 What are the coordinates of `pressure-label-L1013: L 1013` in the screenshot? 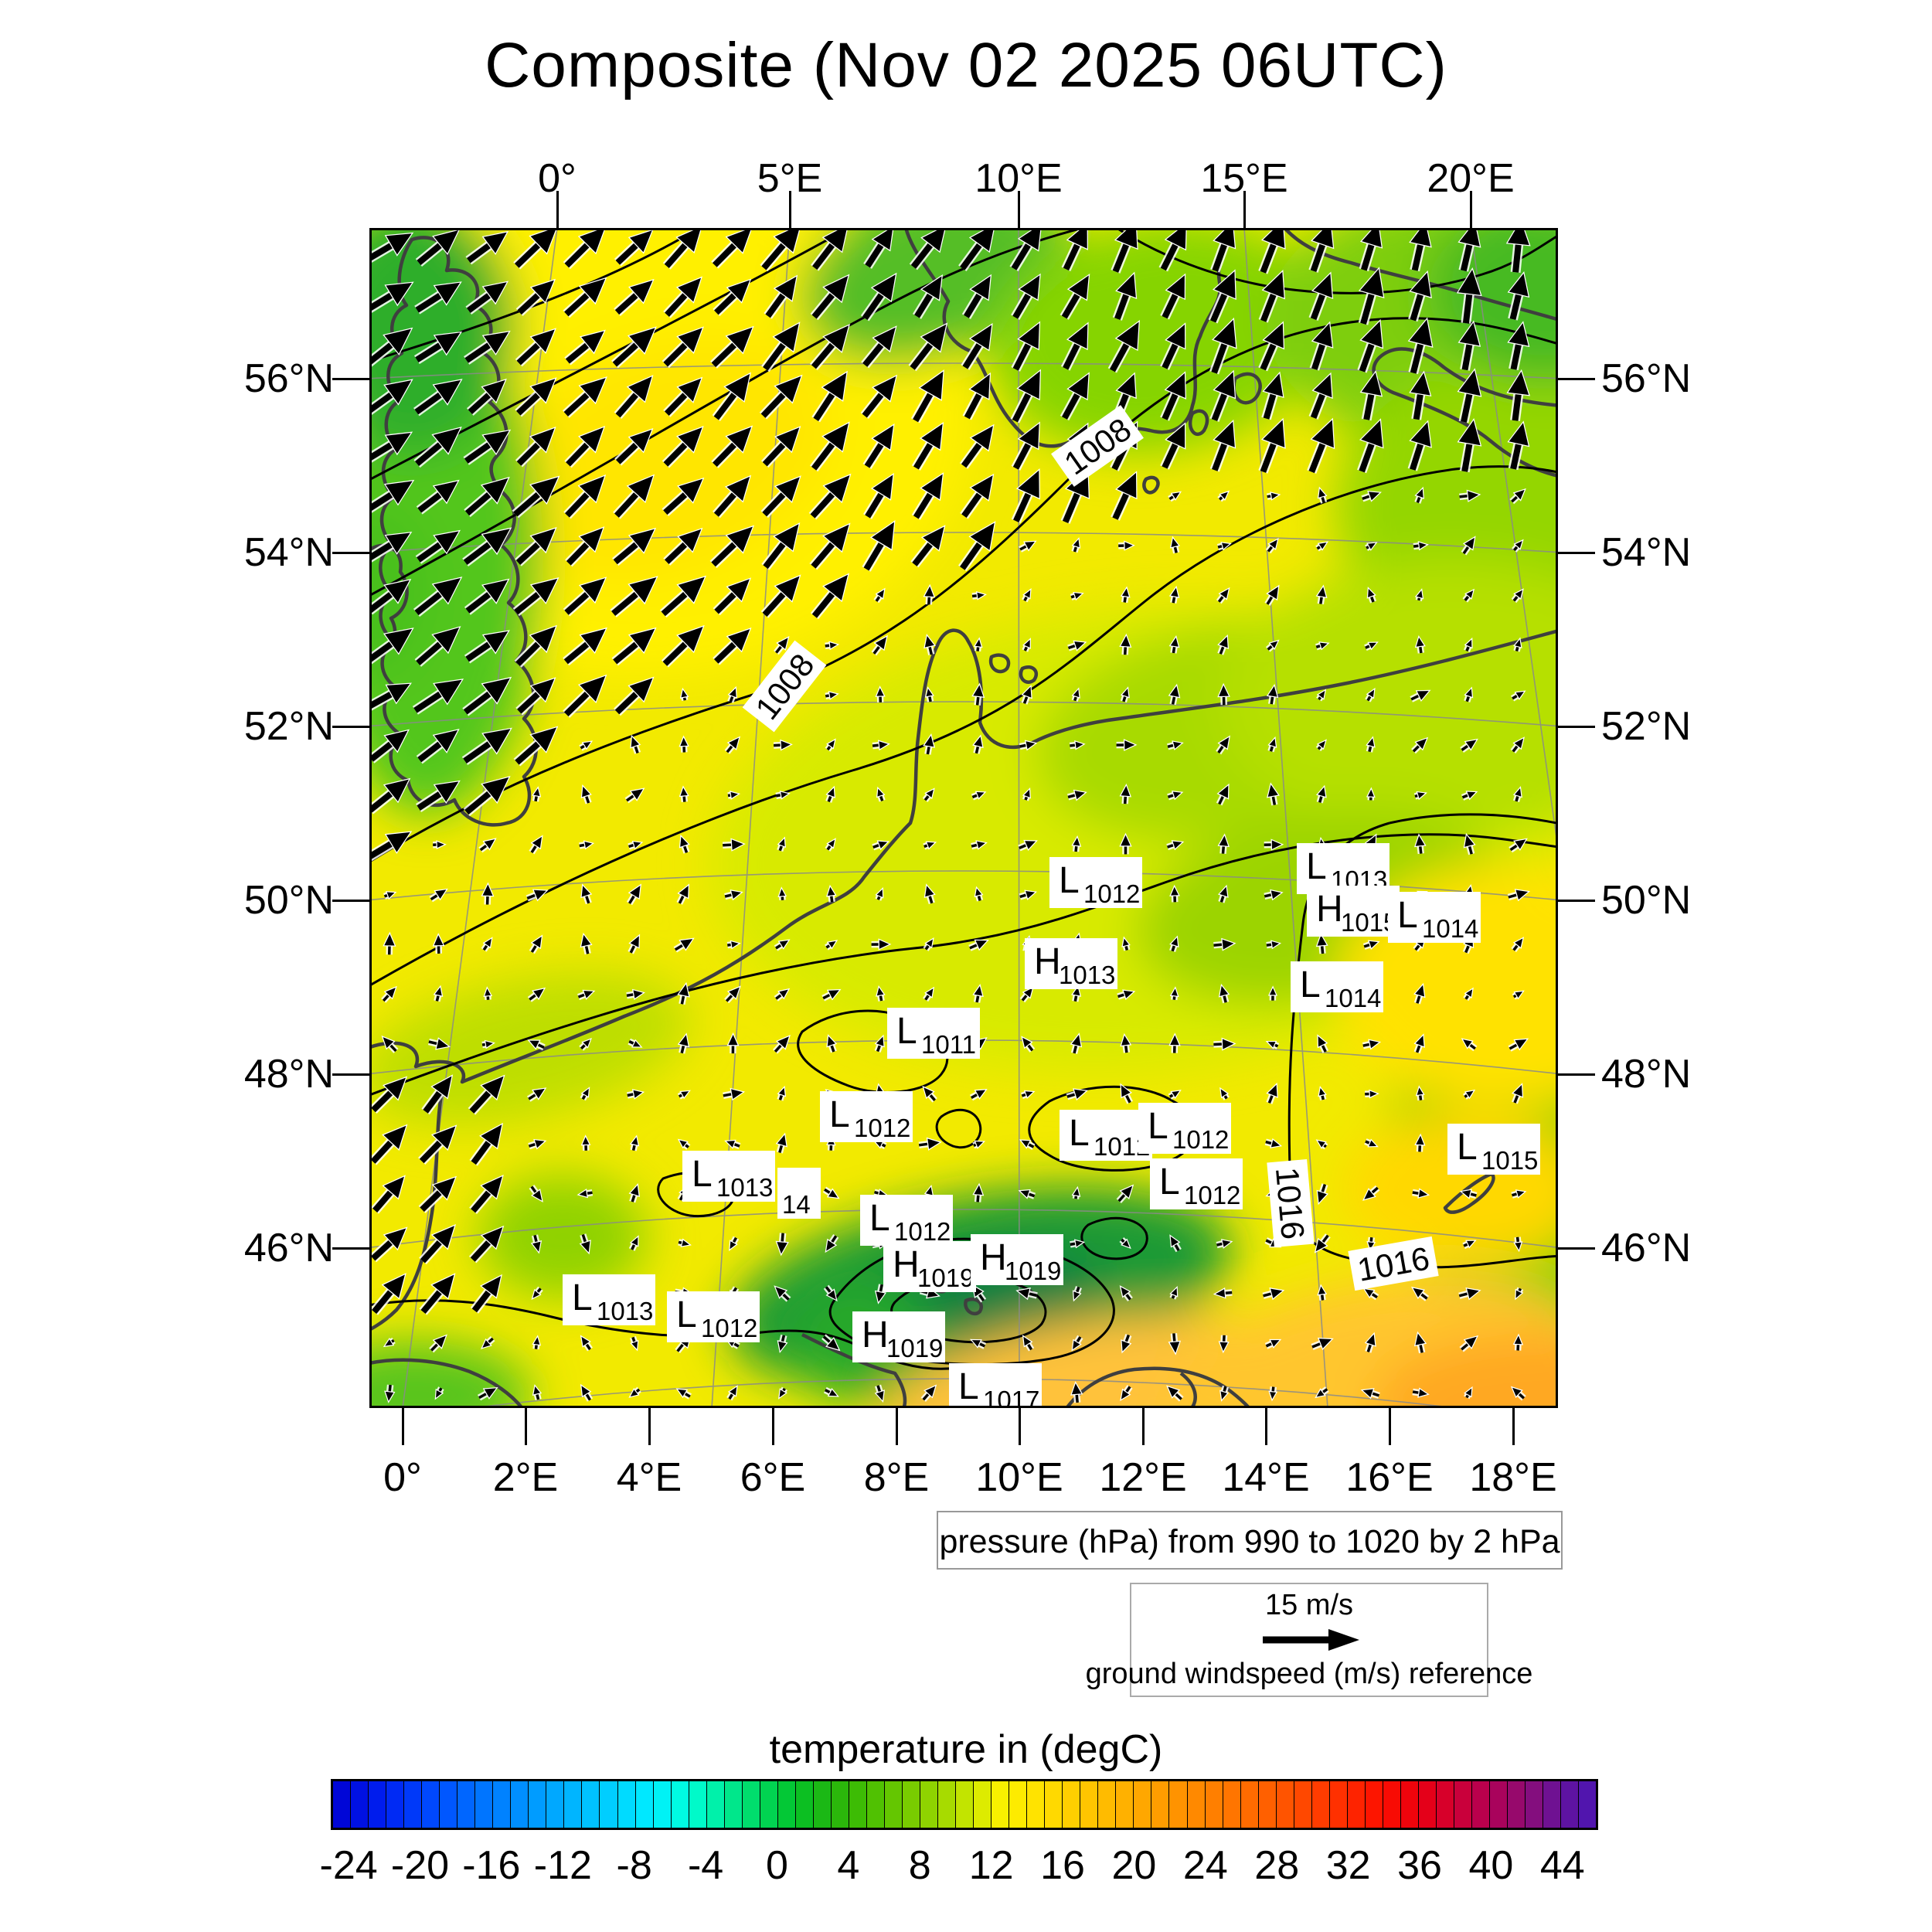 It's located at (609, 1299).